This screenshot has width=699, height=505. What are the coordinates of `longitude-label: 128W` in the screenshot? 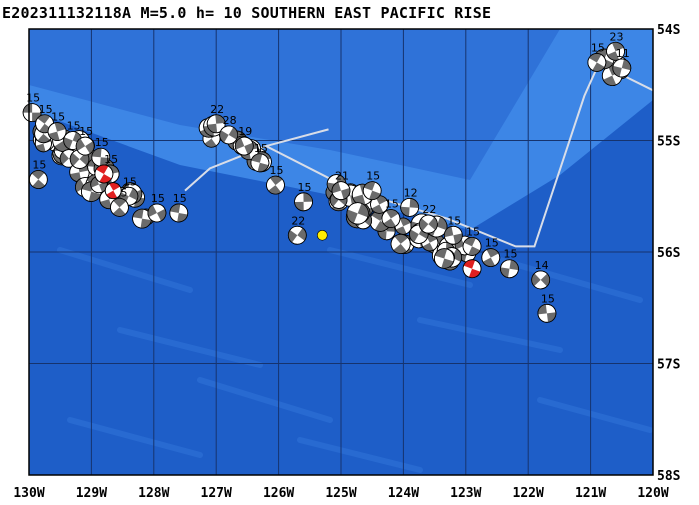 It's located at (153, 493).